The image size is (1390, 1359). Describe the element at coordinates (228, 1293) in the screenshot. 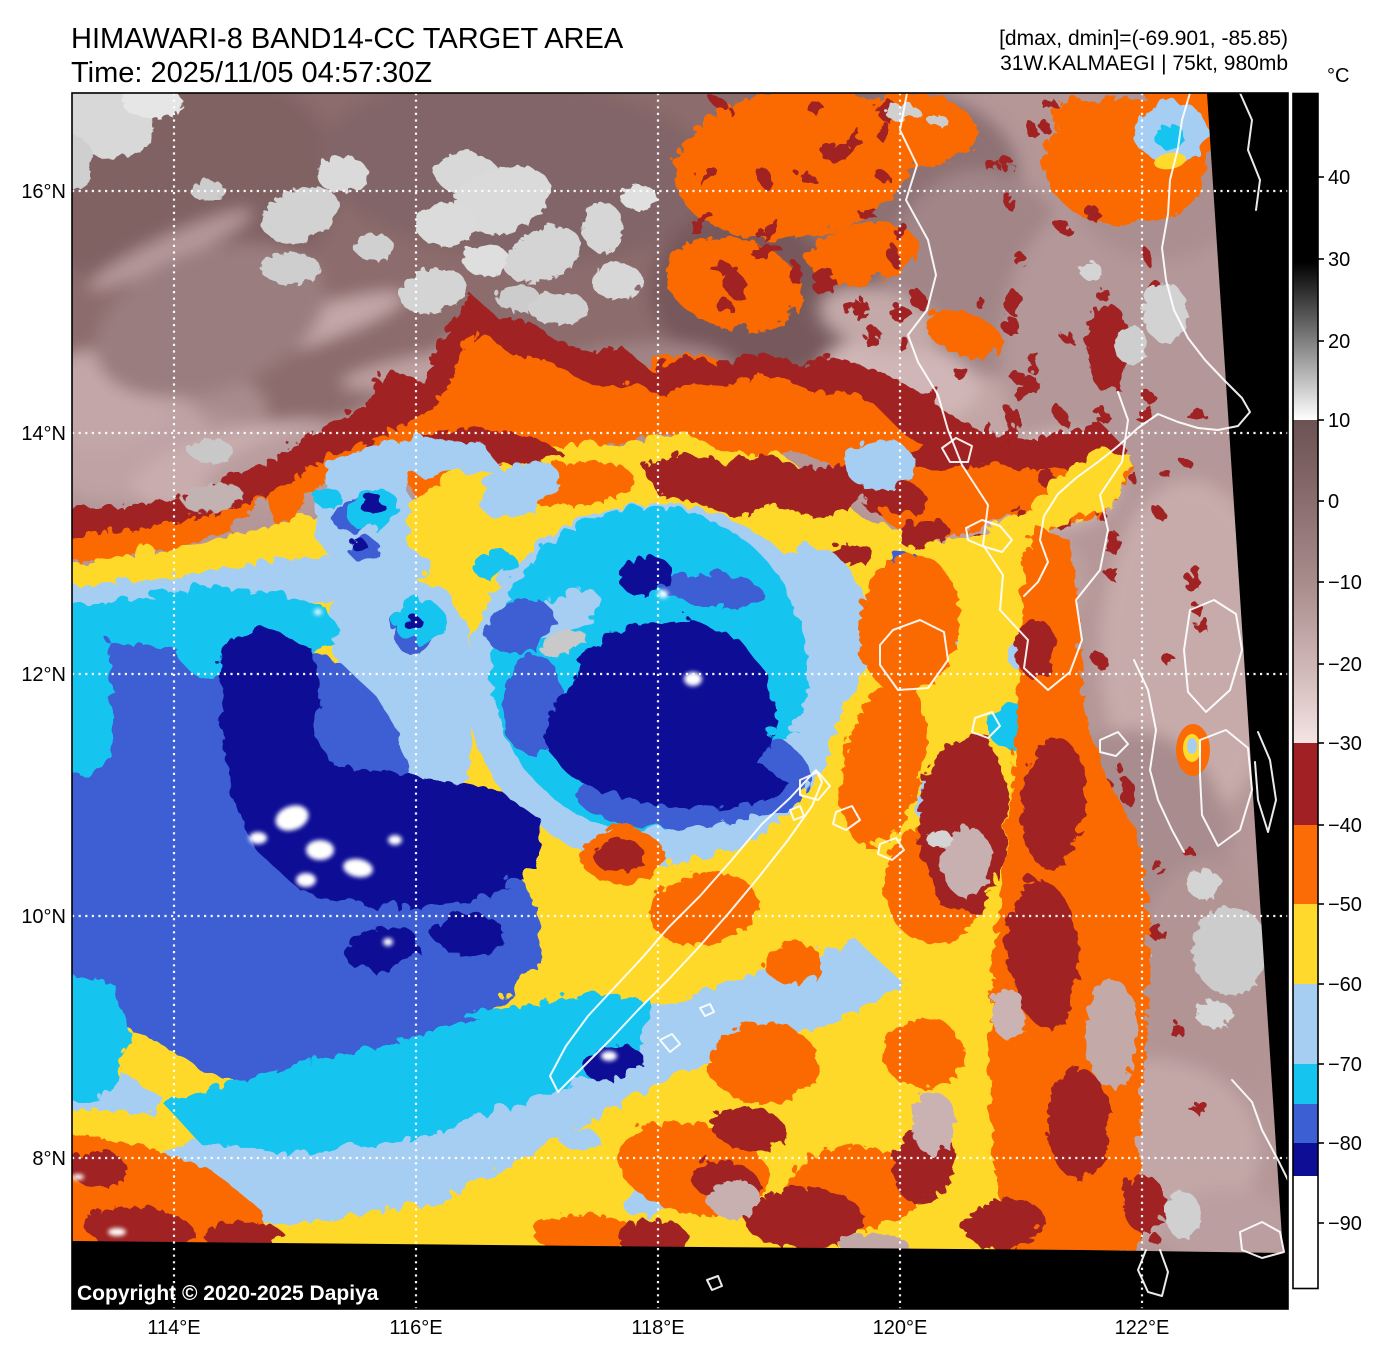

I see `svg-text: Copyright © 2020-2025 Dapiya` at that location.